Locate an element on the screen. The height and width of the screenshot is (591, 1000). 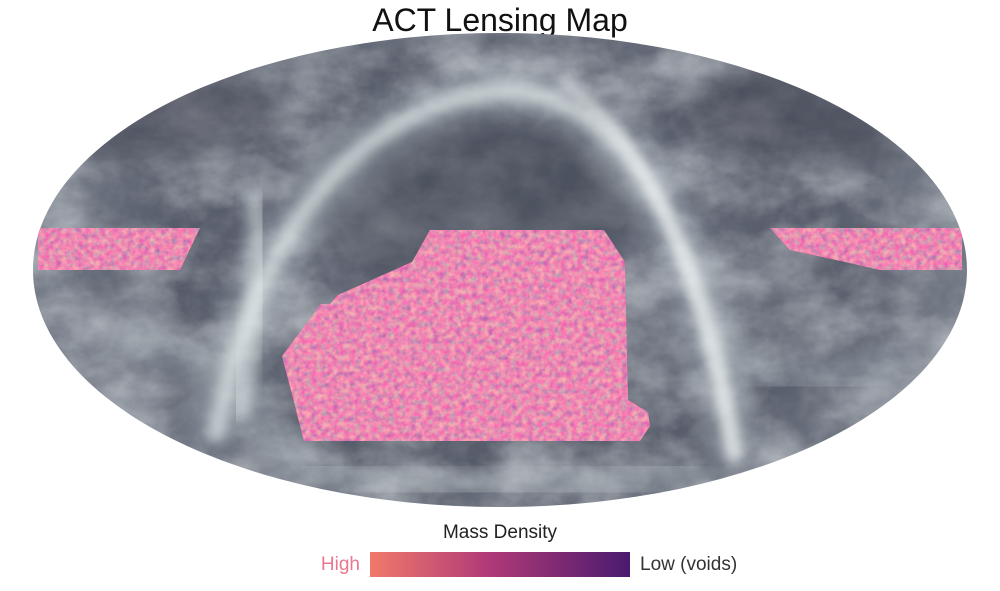
legend-high-label: High is located at coordinates (340, 564).